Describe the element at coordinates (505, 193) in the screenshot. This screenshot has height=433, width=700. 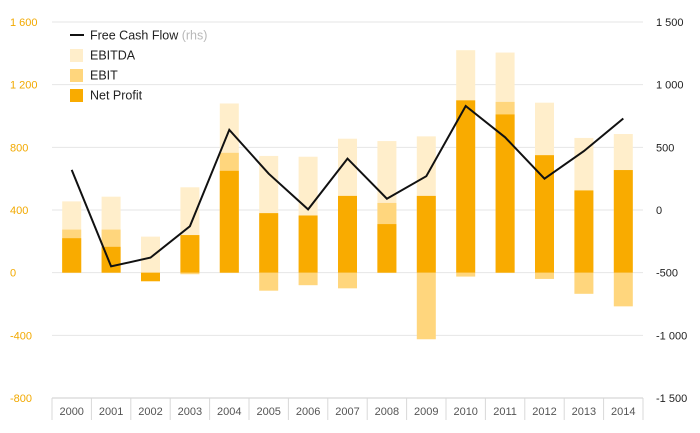
I see `net-profit-bar-2011` at that location.